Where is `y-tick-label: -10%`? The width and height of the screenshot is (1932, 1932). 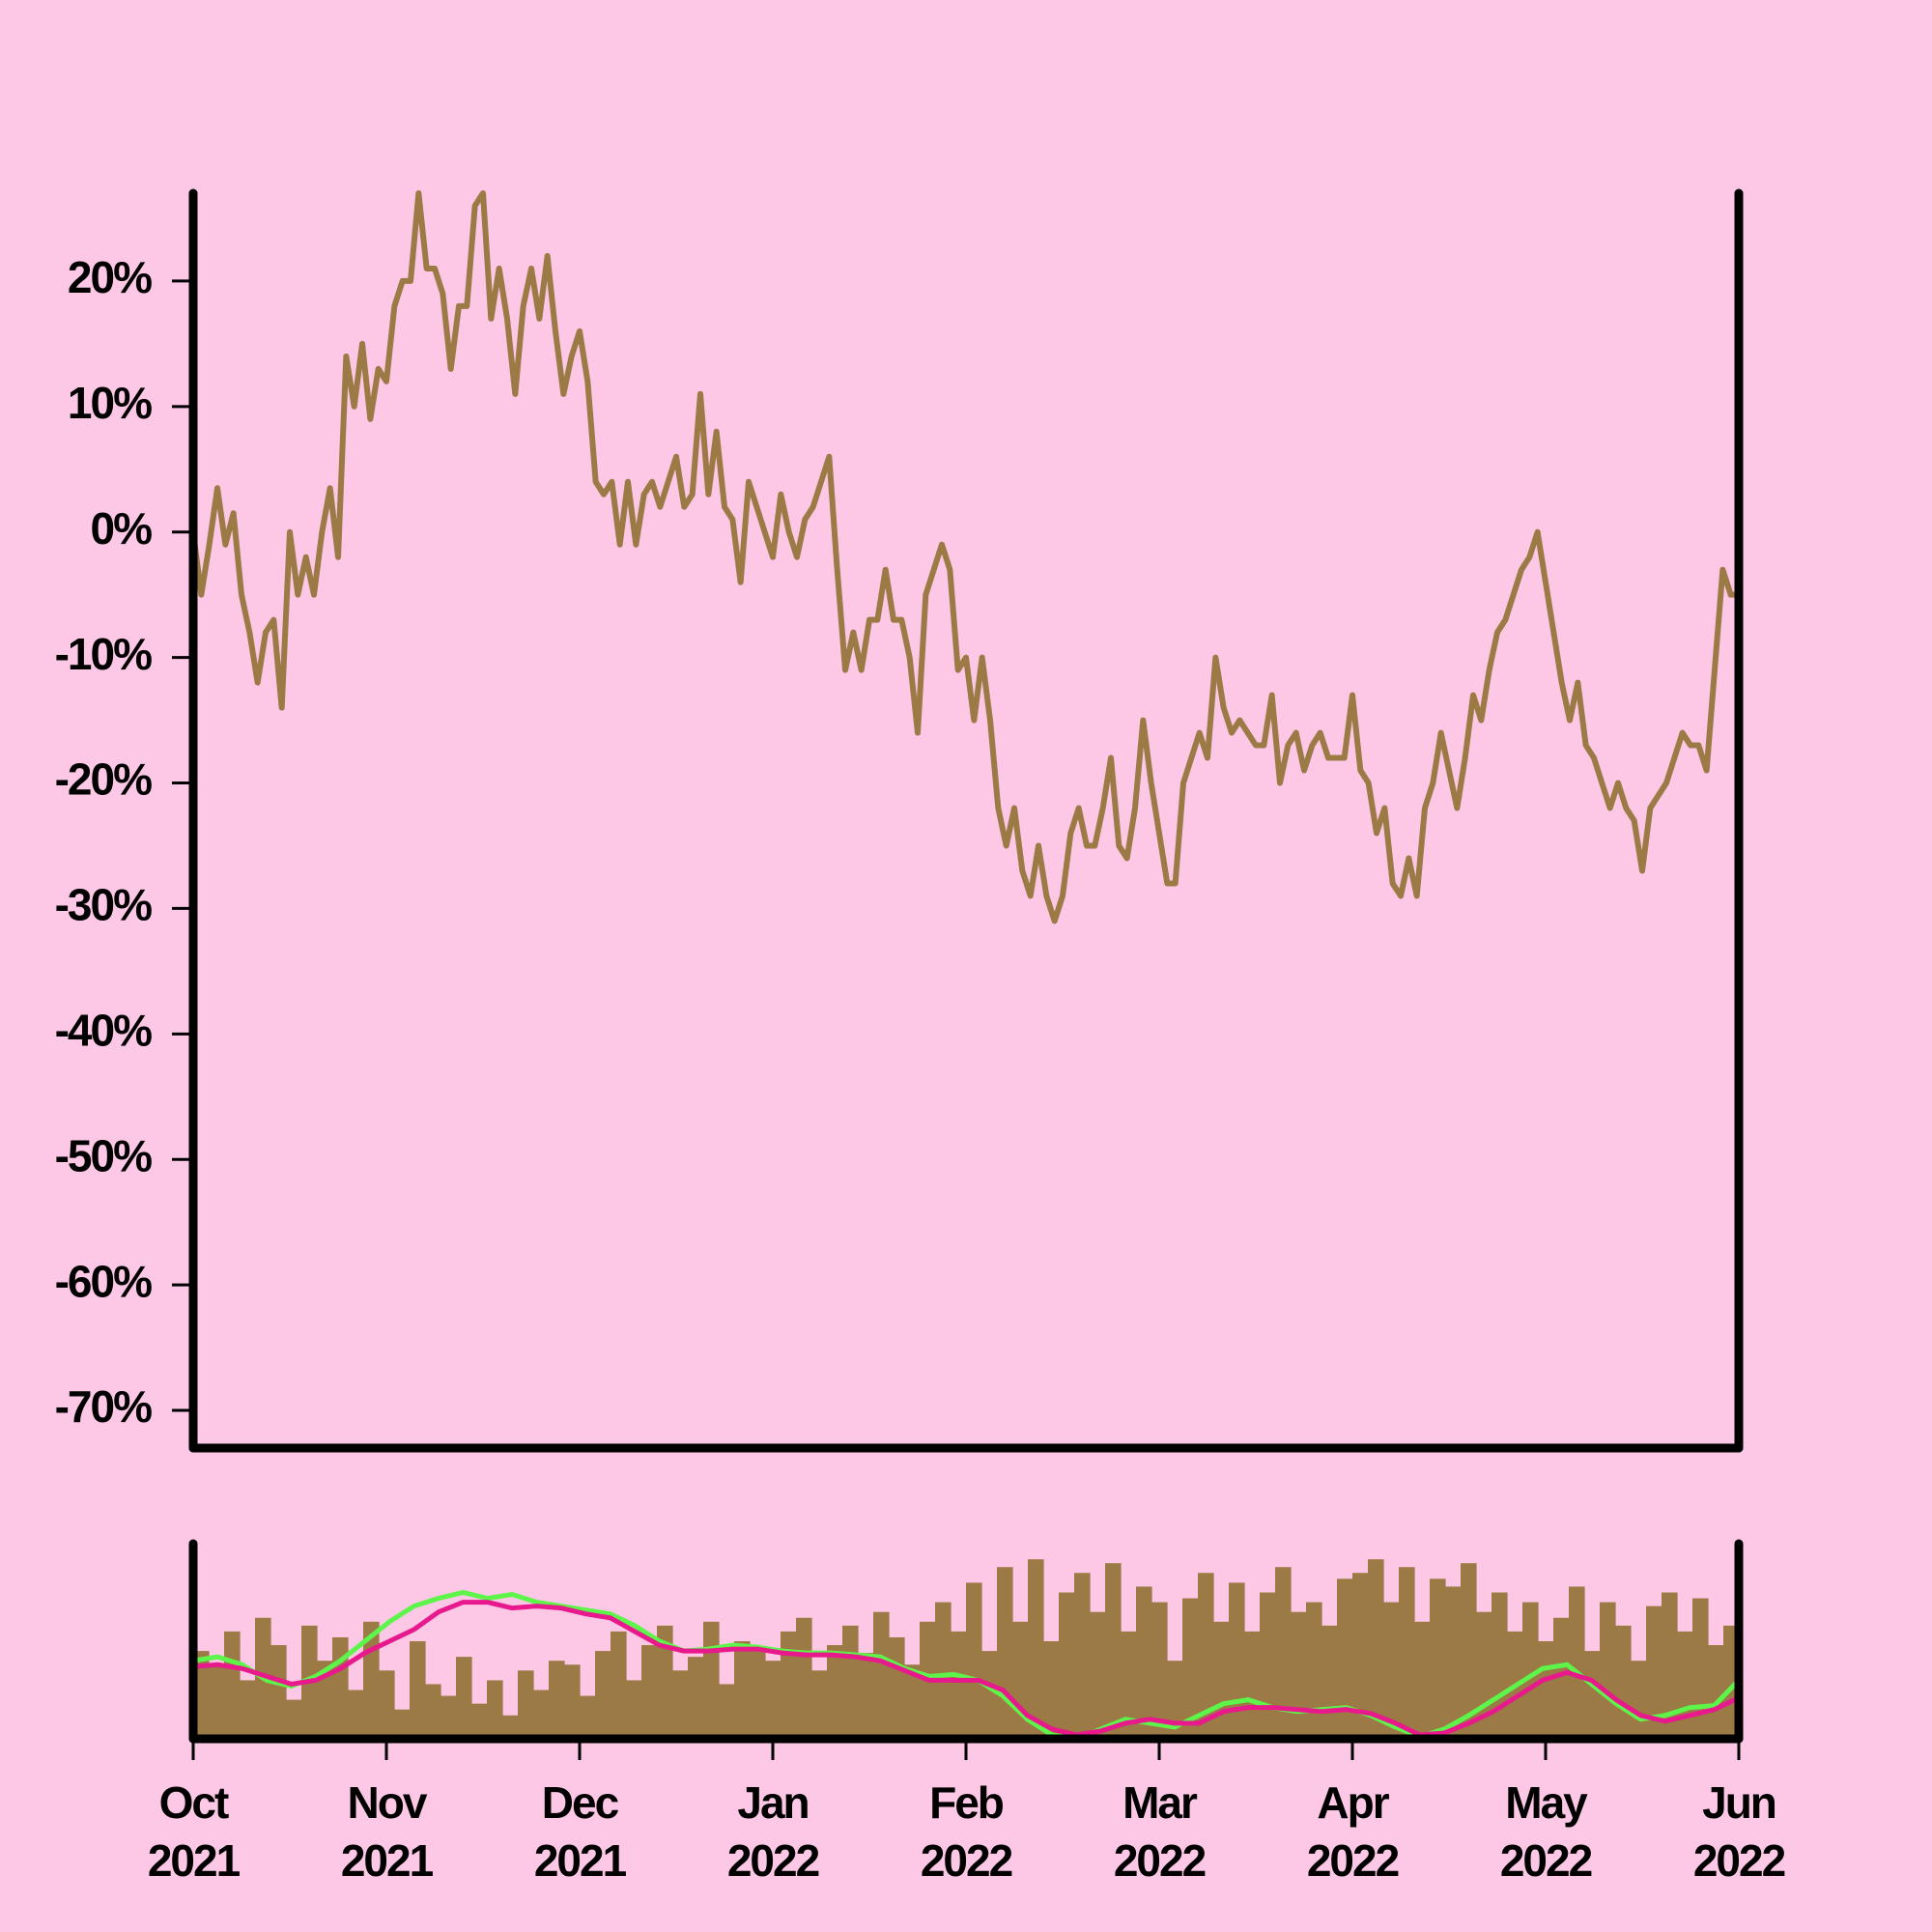 y-tick-label: -10% is located at coordinates (103, 654).